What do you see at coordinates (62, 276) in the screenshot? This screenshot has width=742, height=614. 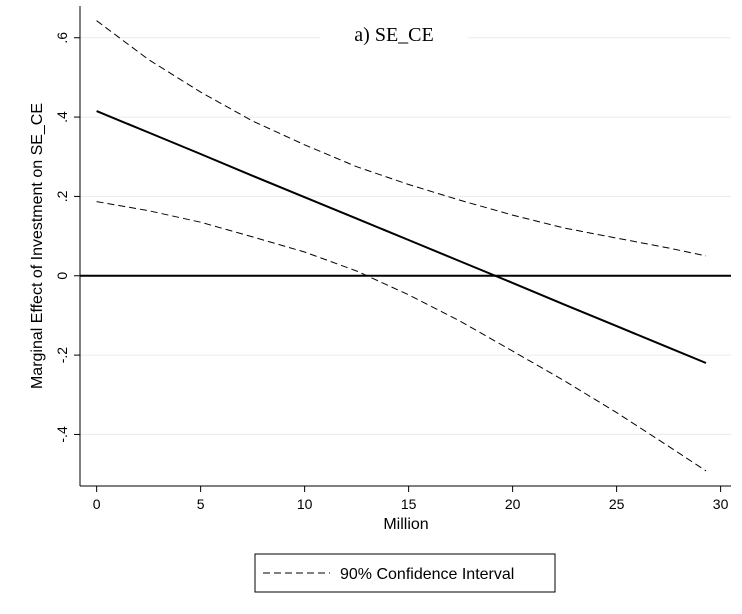 I see `y-tick-label: 0` at bounding box center [62, 276].